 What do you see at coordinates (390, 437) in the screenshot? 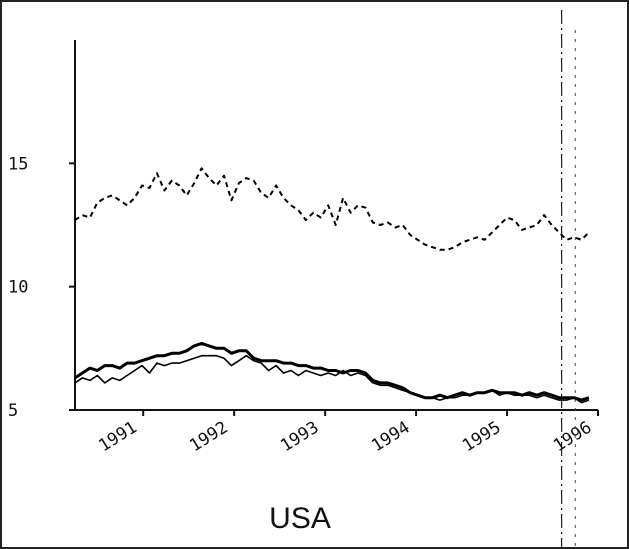
I see `x-tick-label: 1994` at bounding box center [390, 437].